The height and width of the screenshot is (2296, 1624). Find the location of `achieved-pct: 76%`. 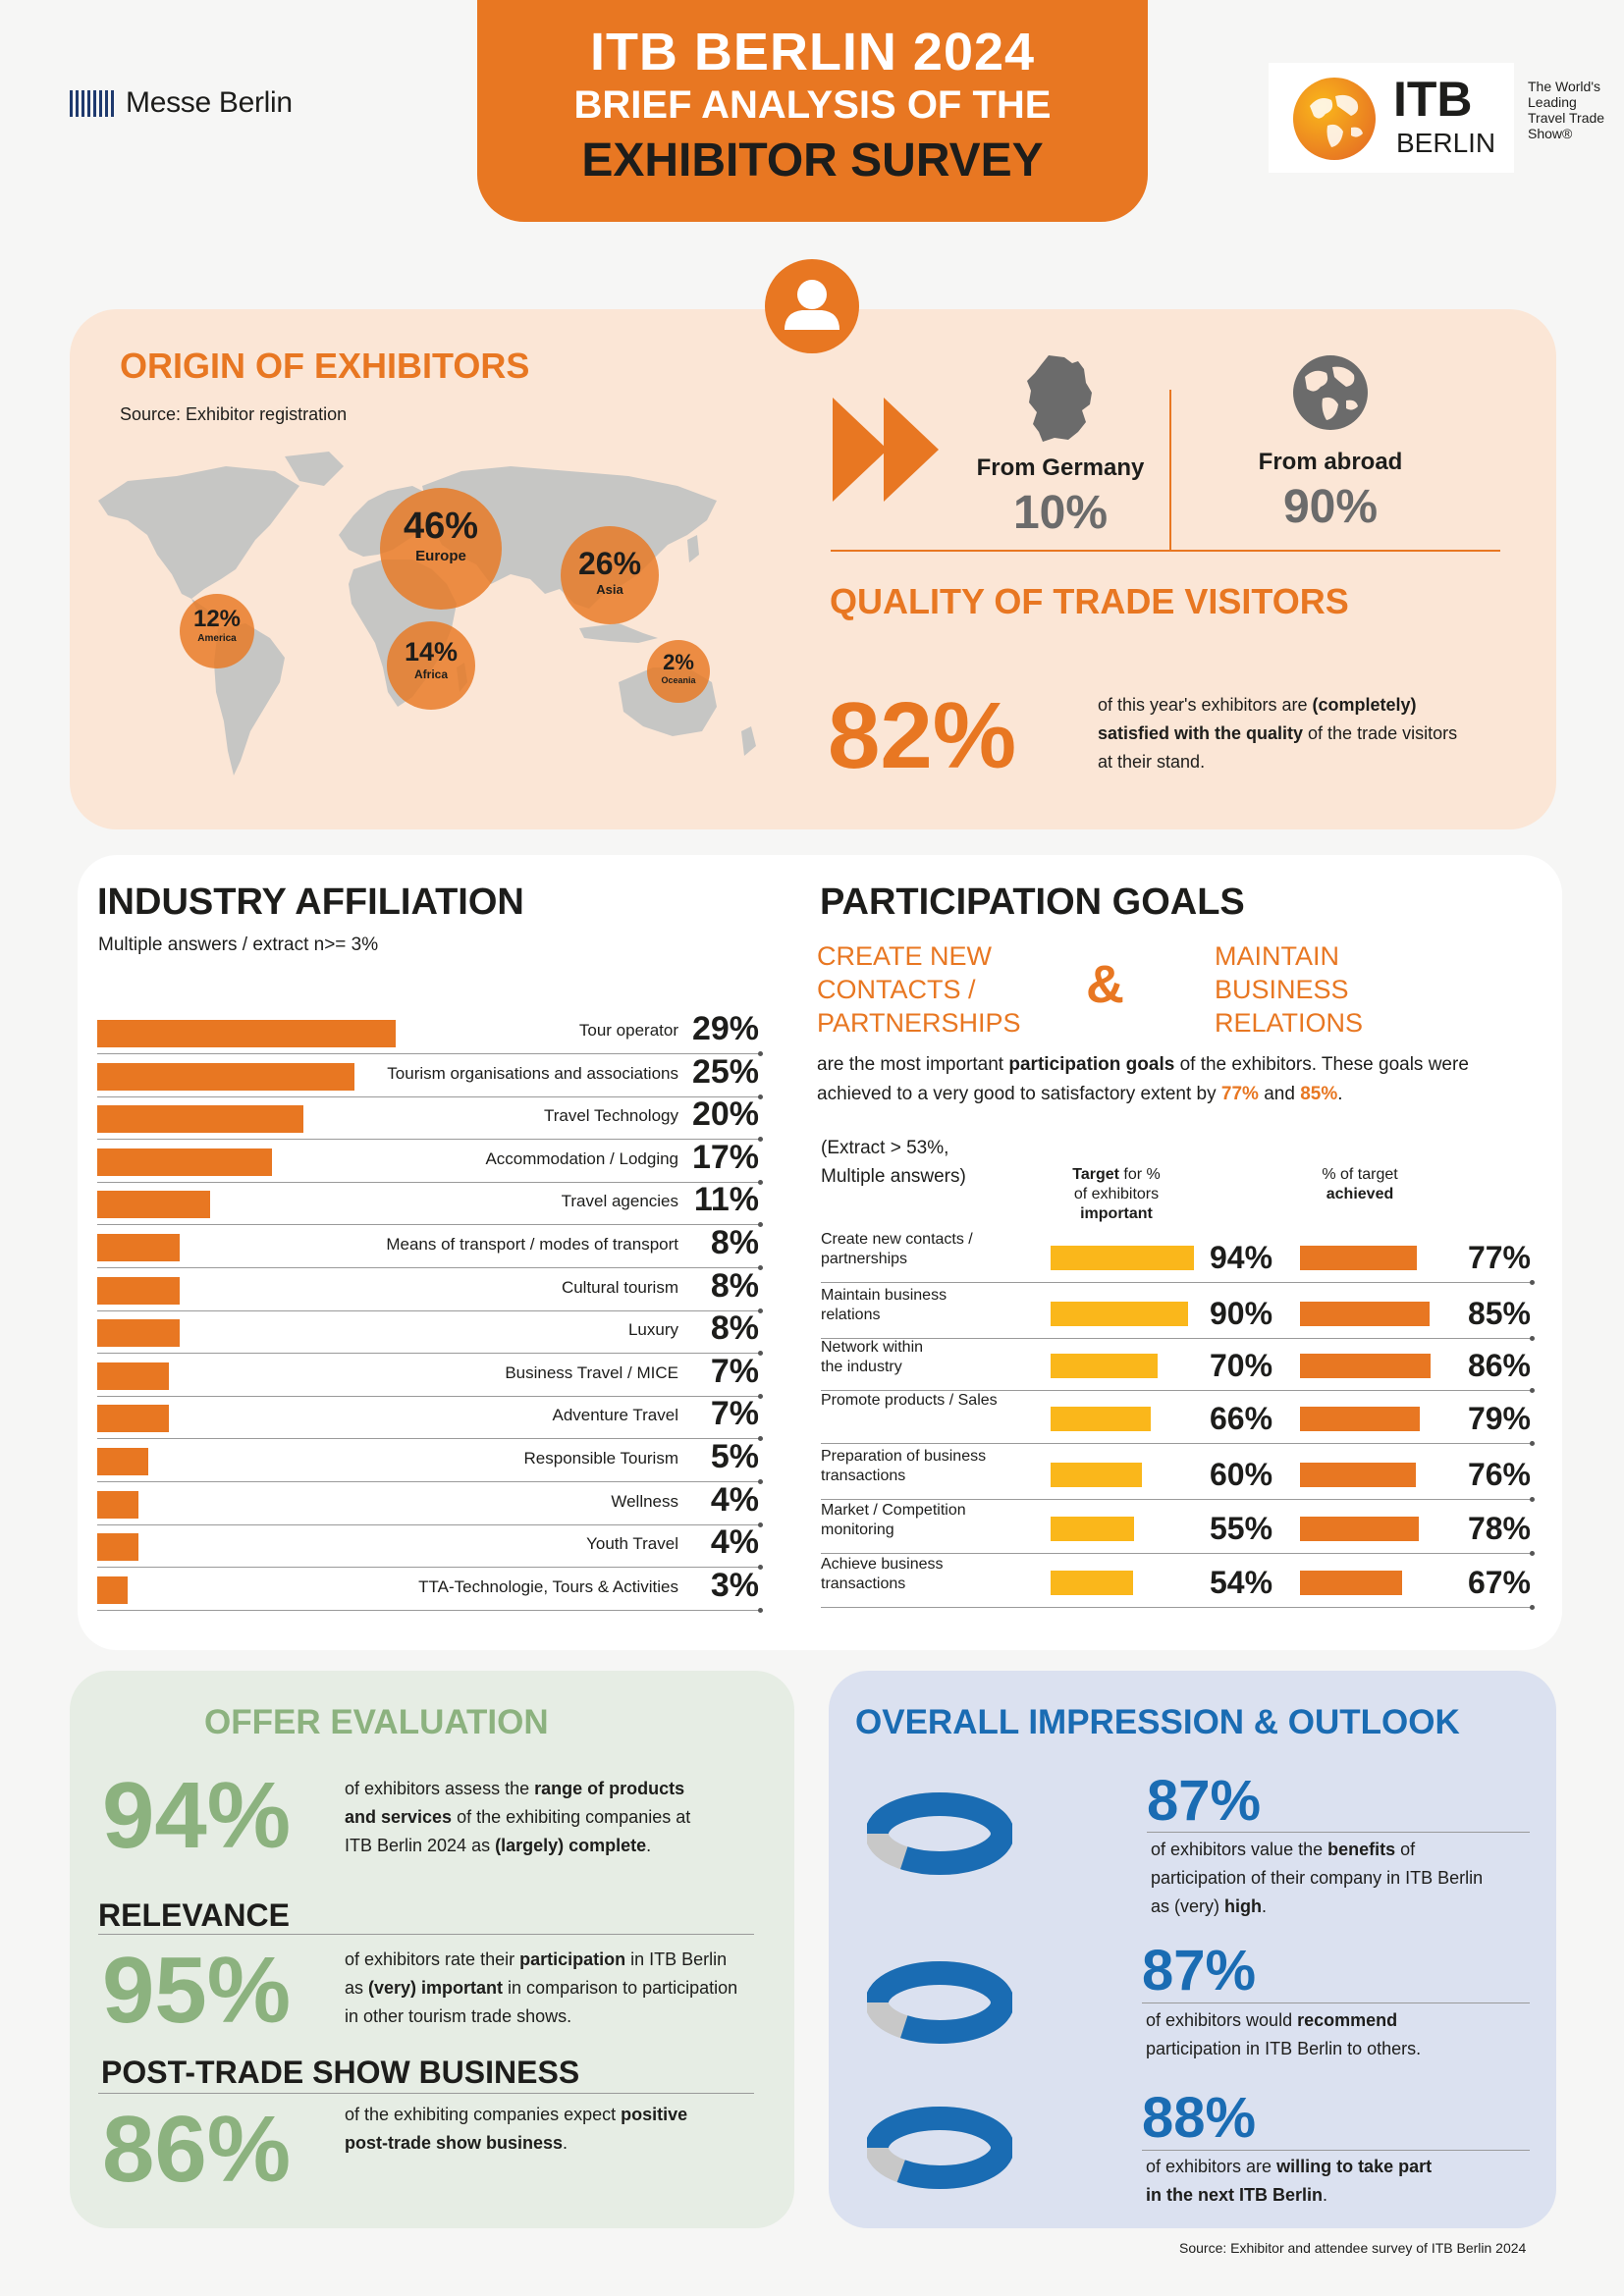

achieved-pct: 76% is located at coordinates (1499, 1474).